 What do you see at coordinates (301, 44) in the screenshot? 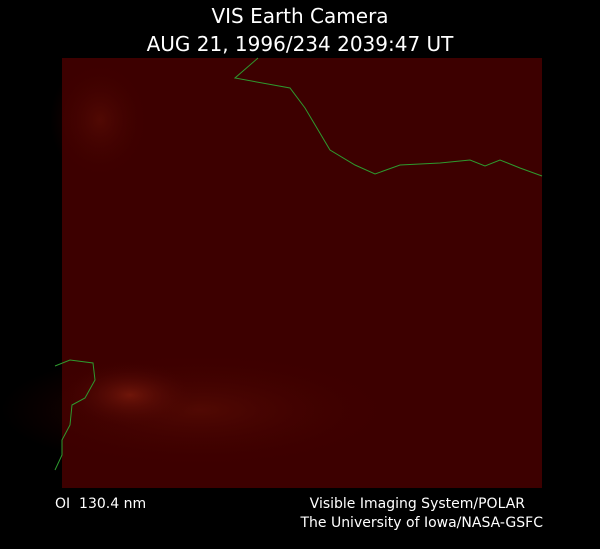
I see `timestamp: AUG 21, 1996/234 2039:47 UT` at bounding box center [301, 44].